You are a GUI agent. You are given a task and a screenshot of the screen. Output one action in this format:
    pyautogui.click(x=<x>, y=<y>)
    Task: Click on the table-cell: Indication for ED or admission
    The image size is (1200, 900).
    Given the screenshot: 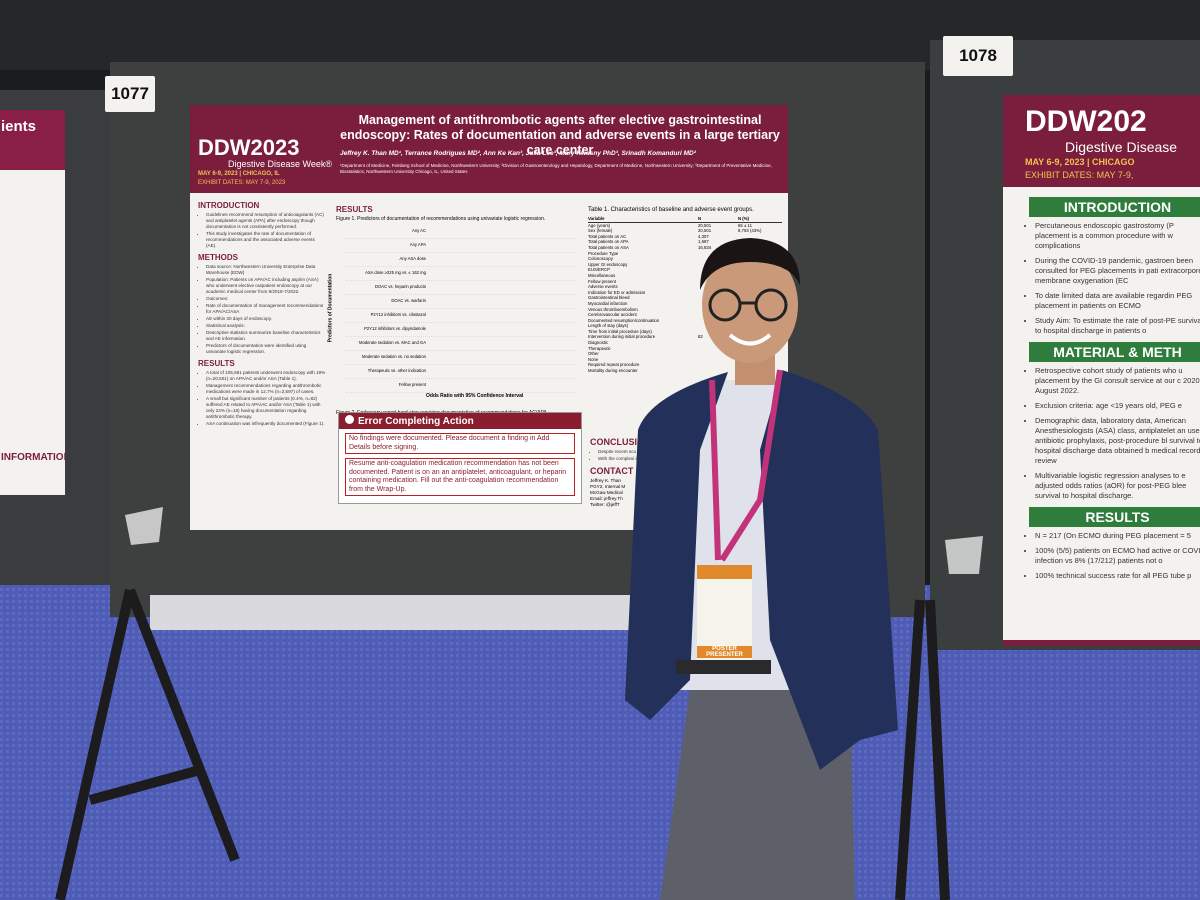 What is the action you would take?
    pyautogui.click(x=617, y=292)
    